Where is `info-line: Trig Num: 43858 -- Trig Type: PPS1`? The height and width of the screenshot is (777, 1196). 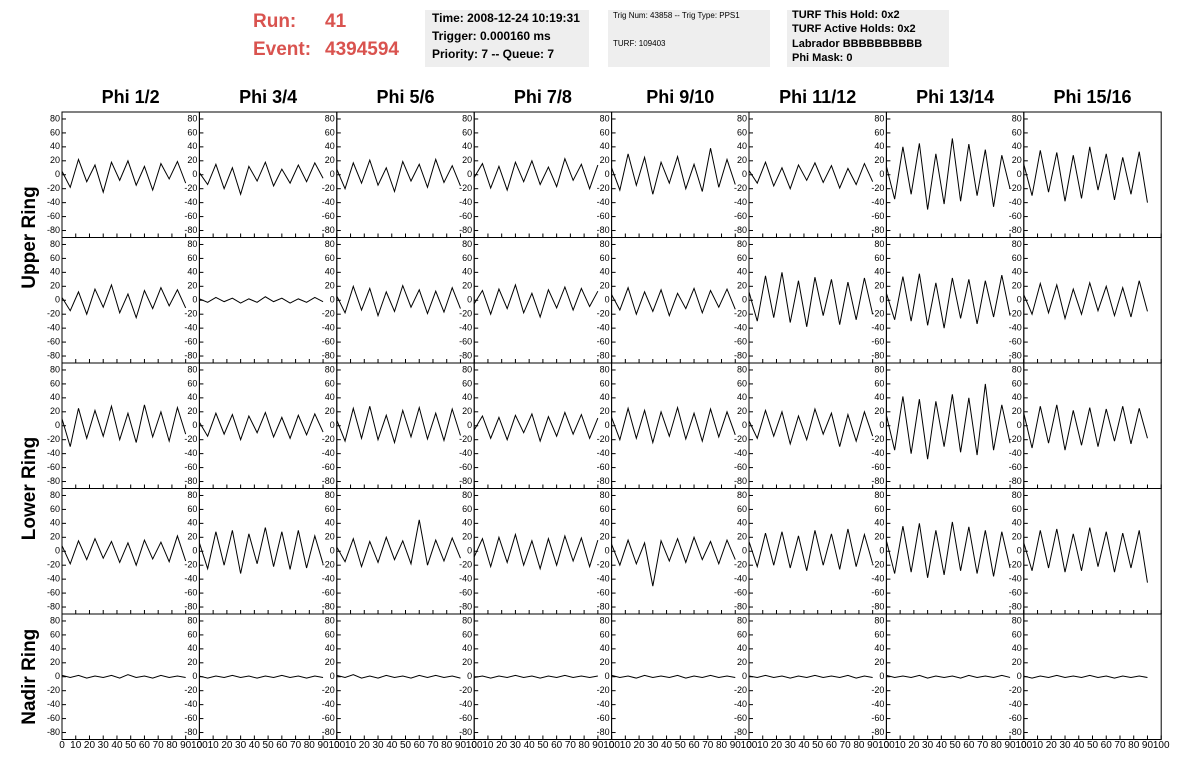 info-line: Trig Num: 43858 -- Trig Type: PPS1 is located at coordinates (676, 15).